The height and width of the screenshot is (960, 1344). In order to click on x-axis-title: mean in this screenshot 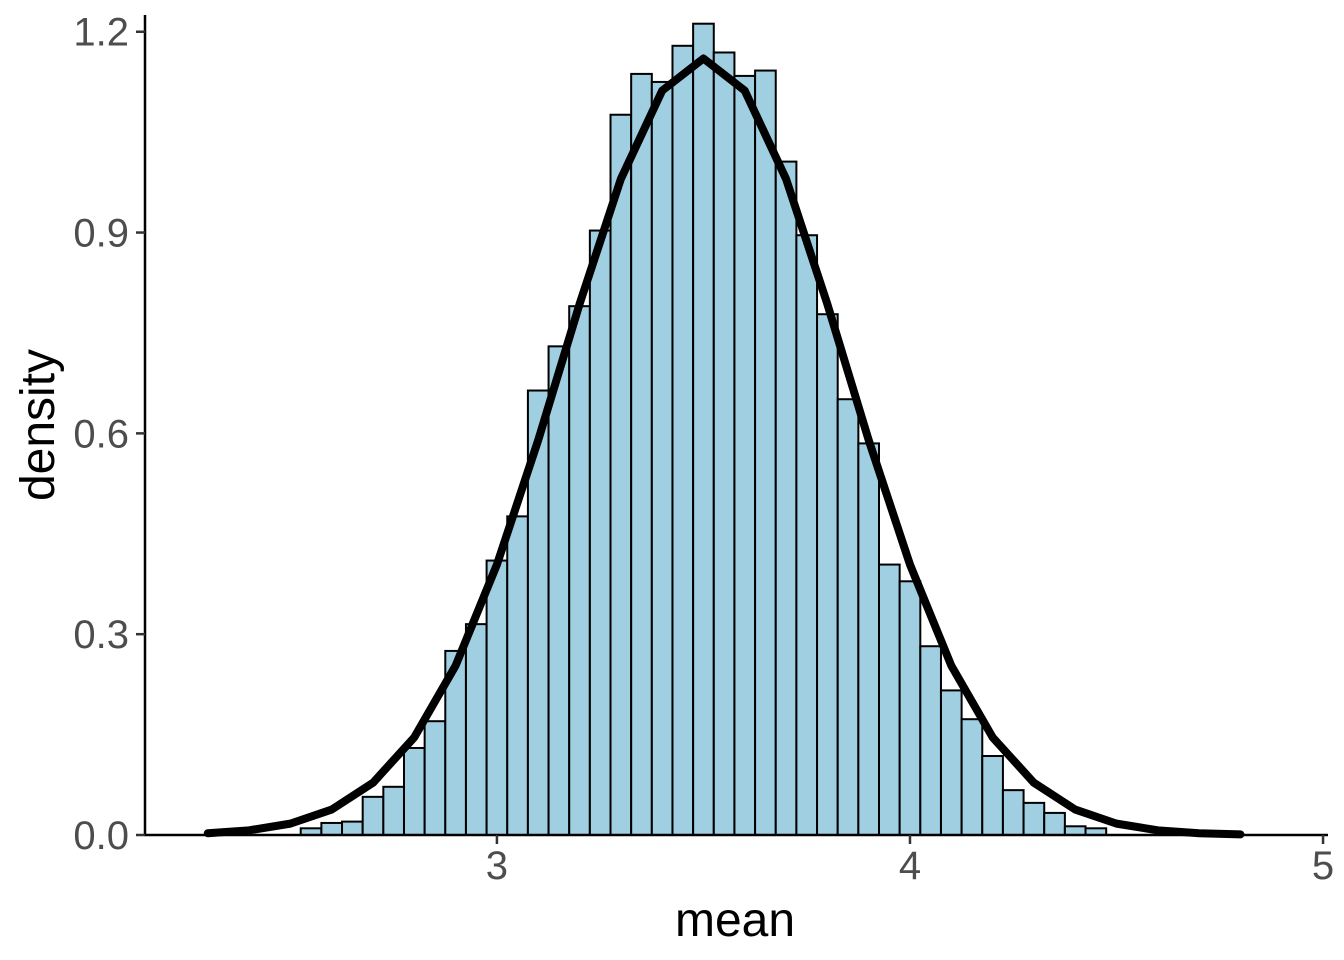, I will do `click(735, 920)`.